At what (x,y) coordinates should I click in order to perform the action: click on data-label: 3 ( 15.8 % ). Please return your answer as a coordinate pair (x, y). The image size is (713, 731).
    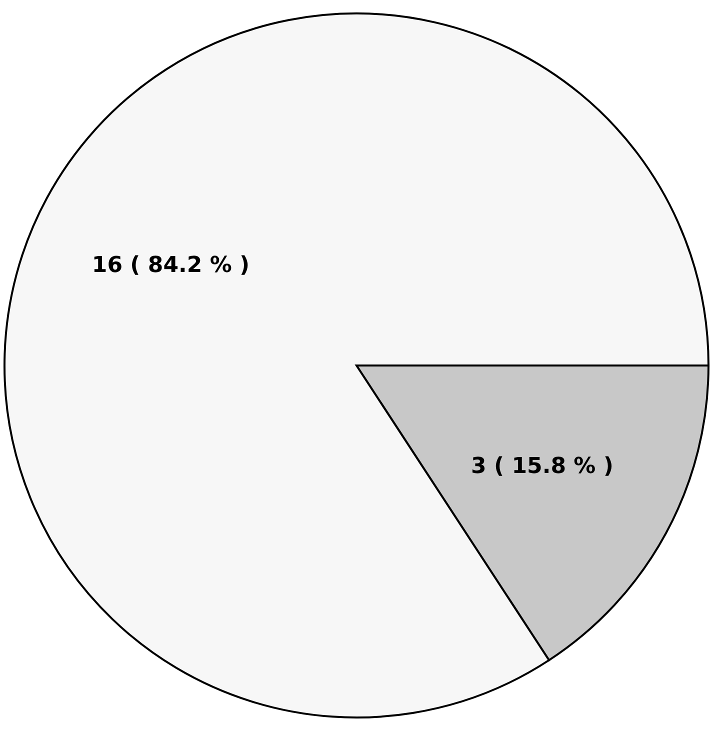
    Looking at the image, I should click on (542, 467).